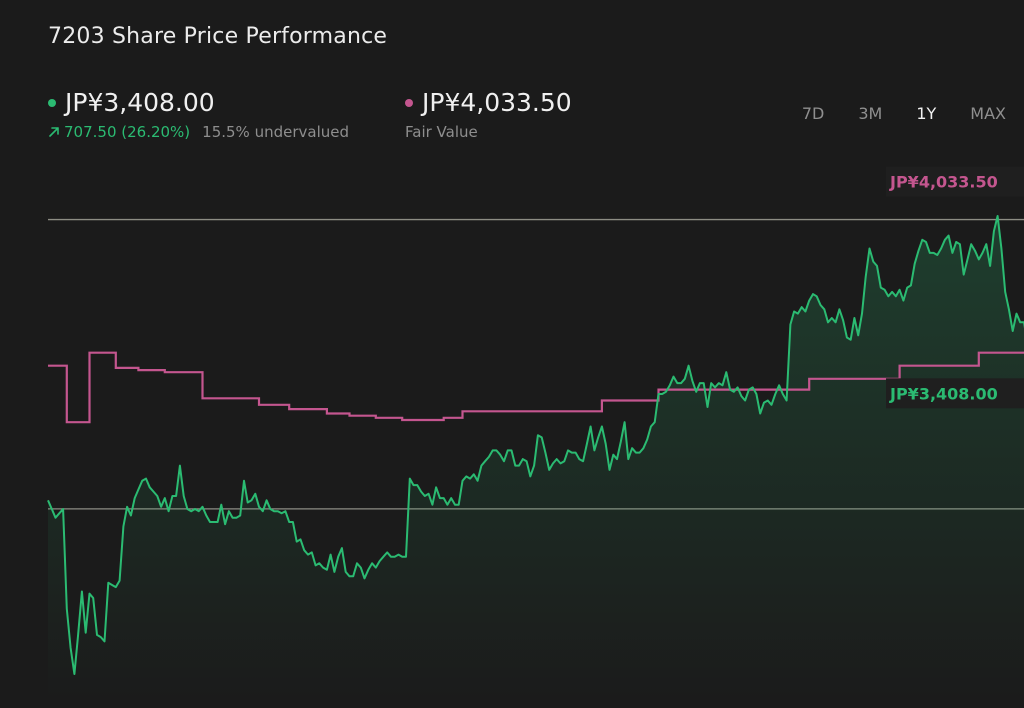 This screenshot has height=708, width=1024. I want to click on current-price-value: JP¥3,408.00, so click(140, 102).